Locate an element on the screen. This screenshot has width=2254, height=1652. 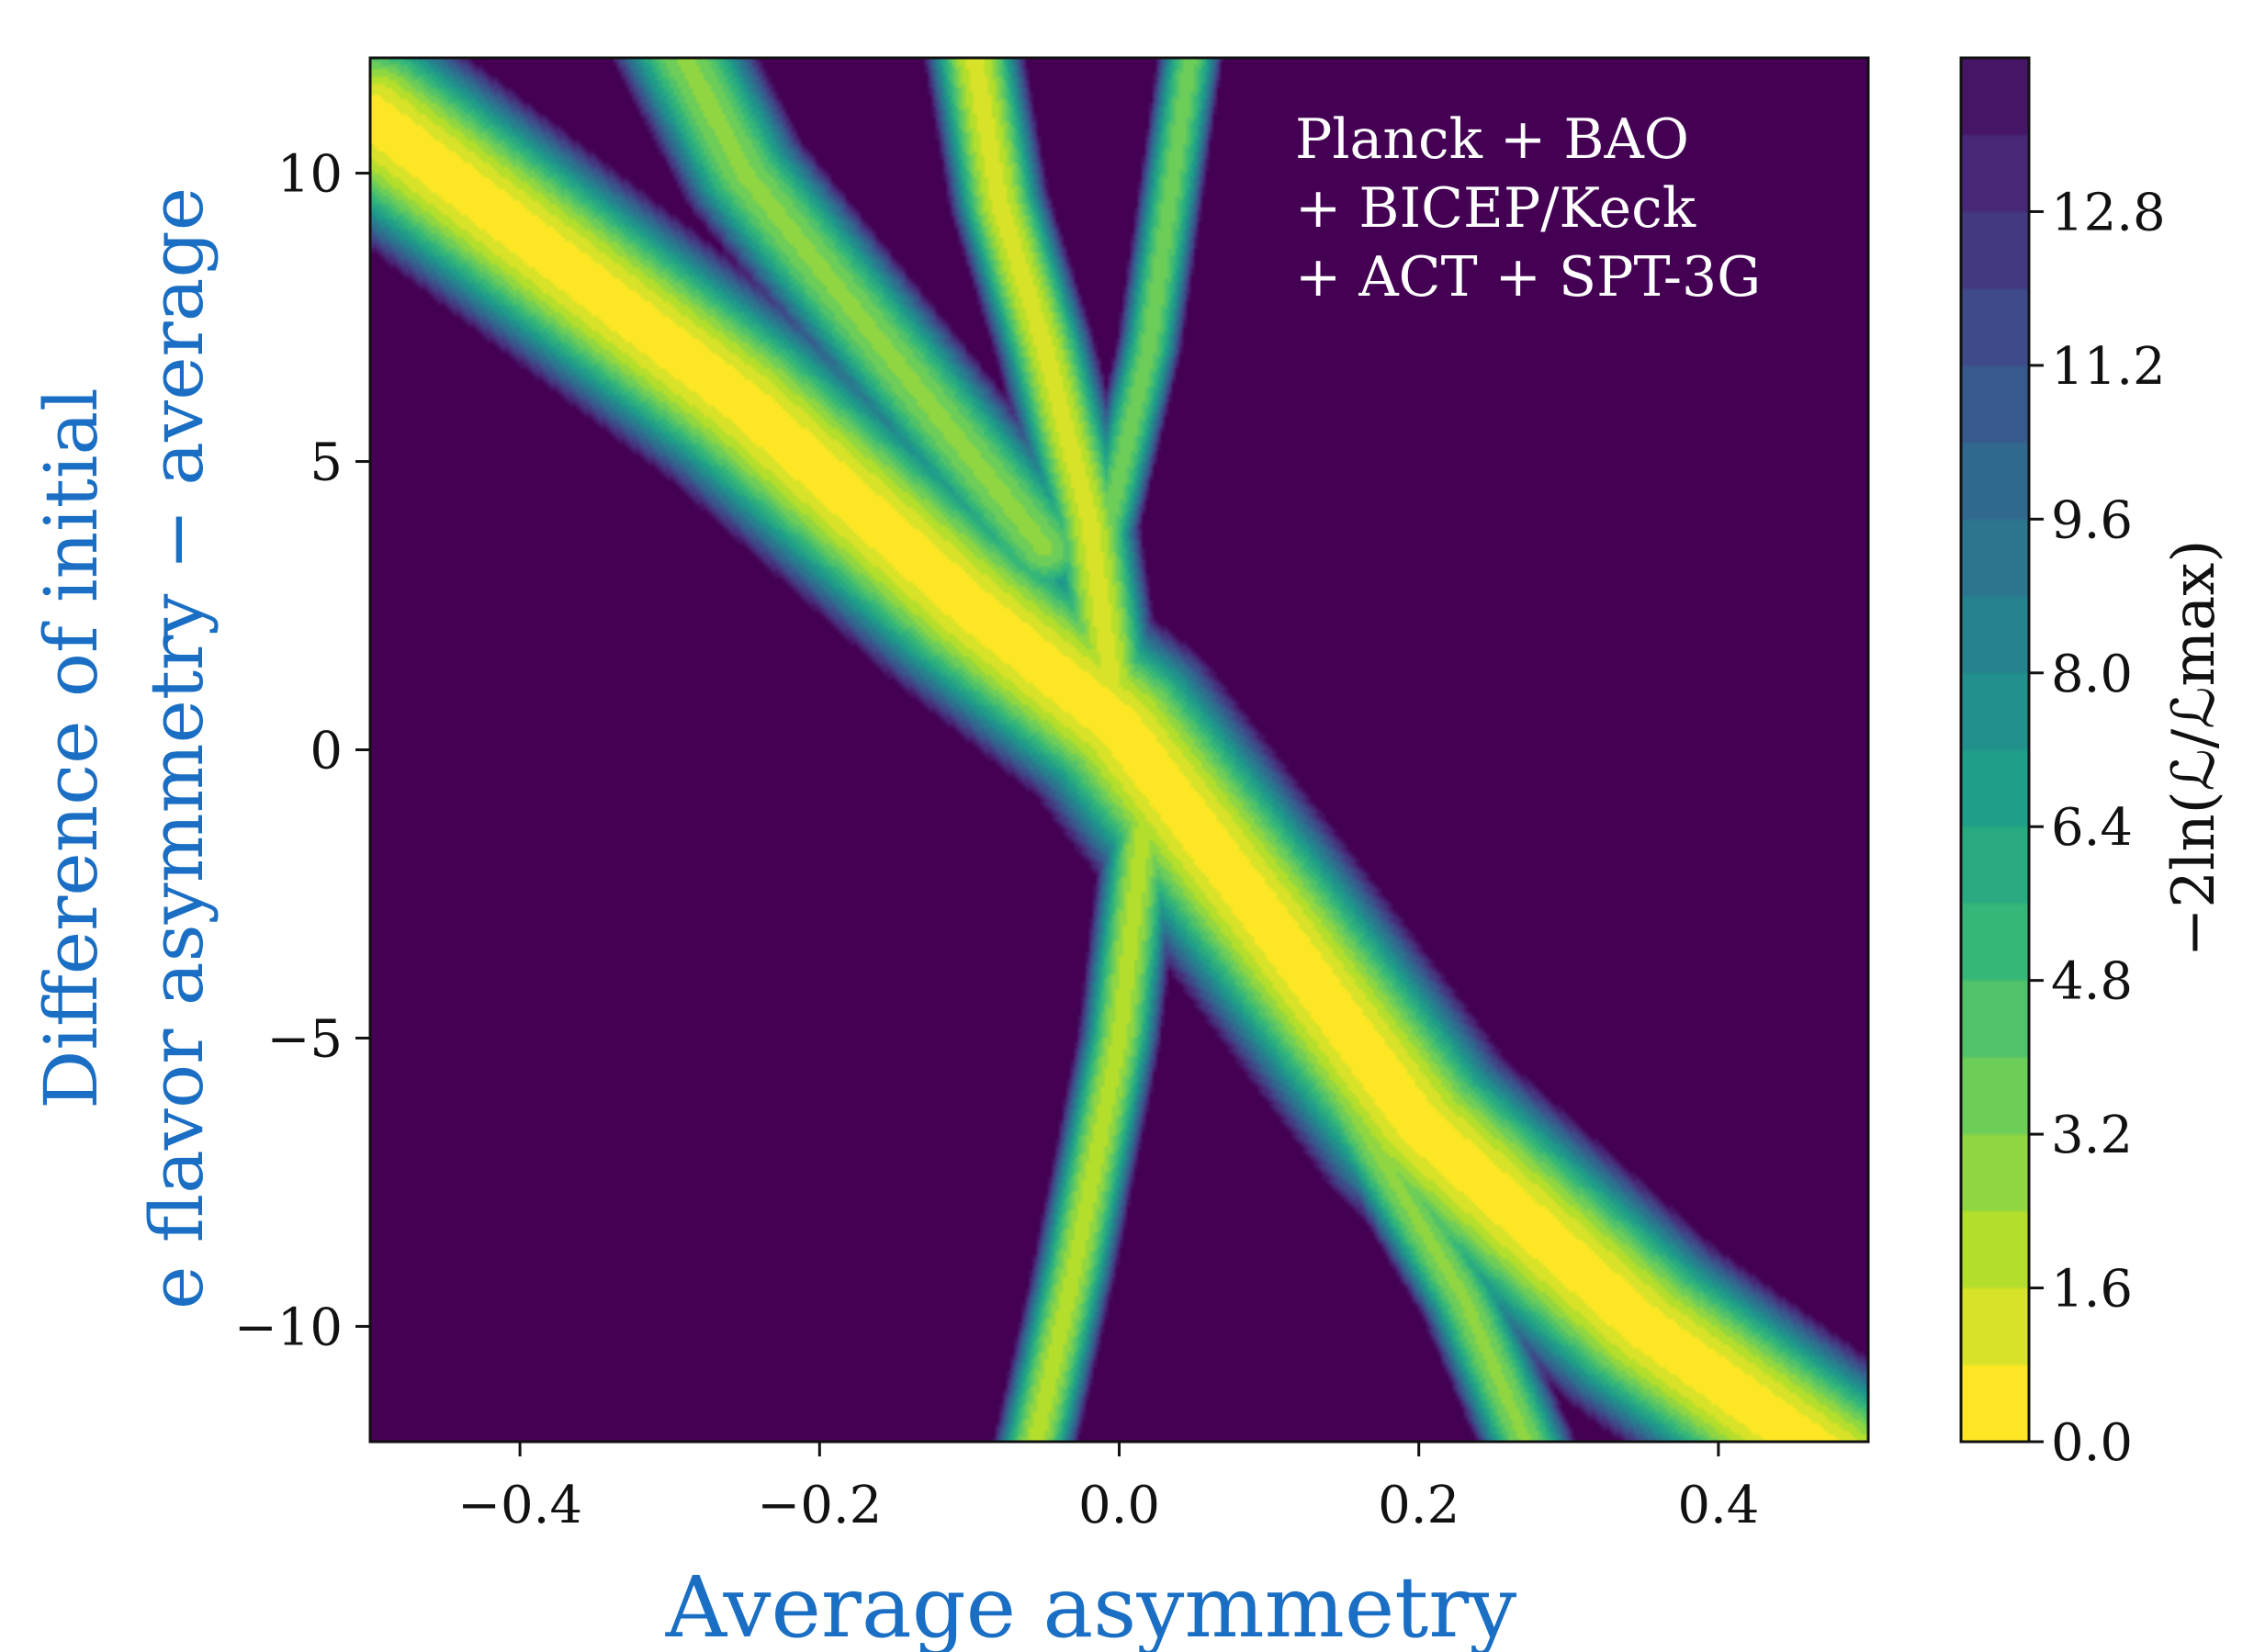
colorbar-tick-label: 6.4 is located at coordinates (2092, 828).